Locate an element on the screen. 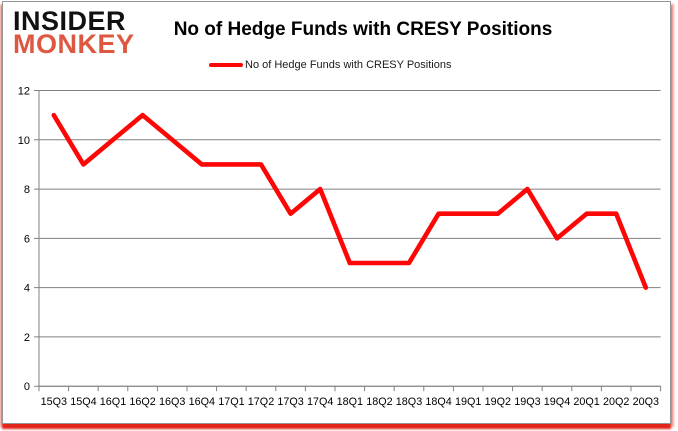 Image resolution: width=678 pixels, height=431 pixels. y-axis-tick-label: 4 is located at coordinates (27, 289).